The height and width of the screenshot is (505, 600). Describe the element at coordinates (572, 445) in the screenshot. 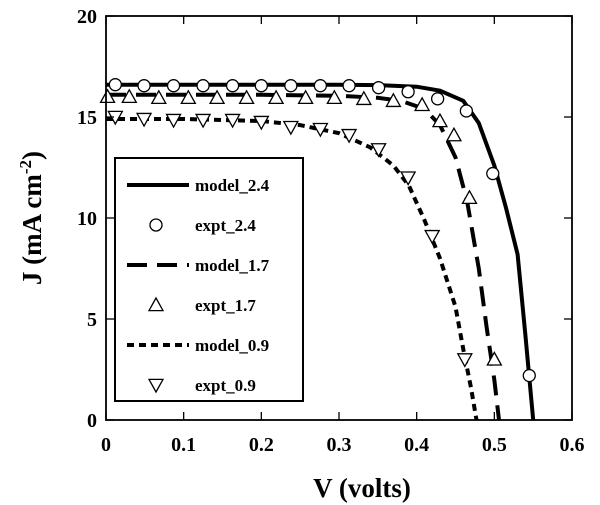

I see `x-tick-label: 0.6` at that location.